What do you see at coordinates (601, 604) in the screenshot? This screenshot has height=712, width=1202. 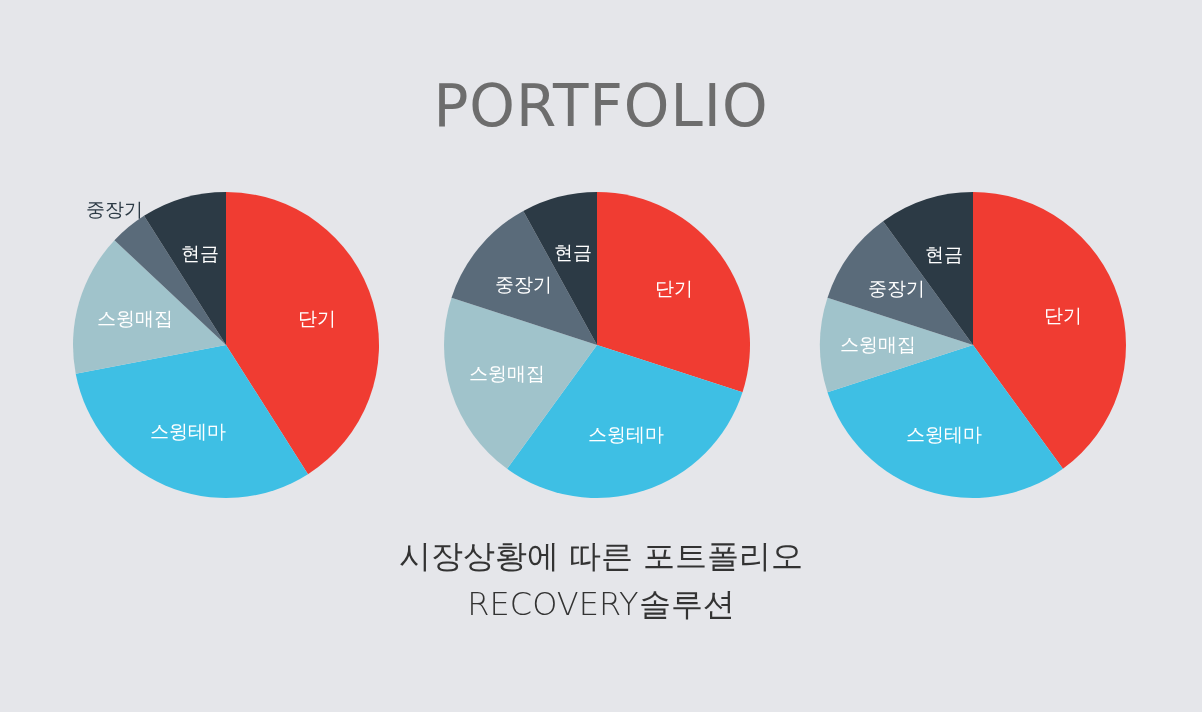 I see `text: RECOVERY솔루션` at bounding box center [601, 604].